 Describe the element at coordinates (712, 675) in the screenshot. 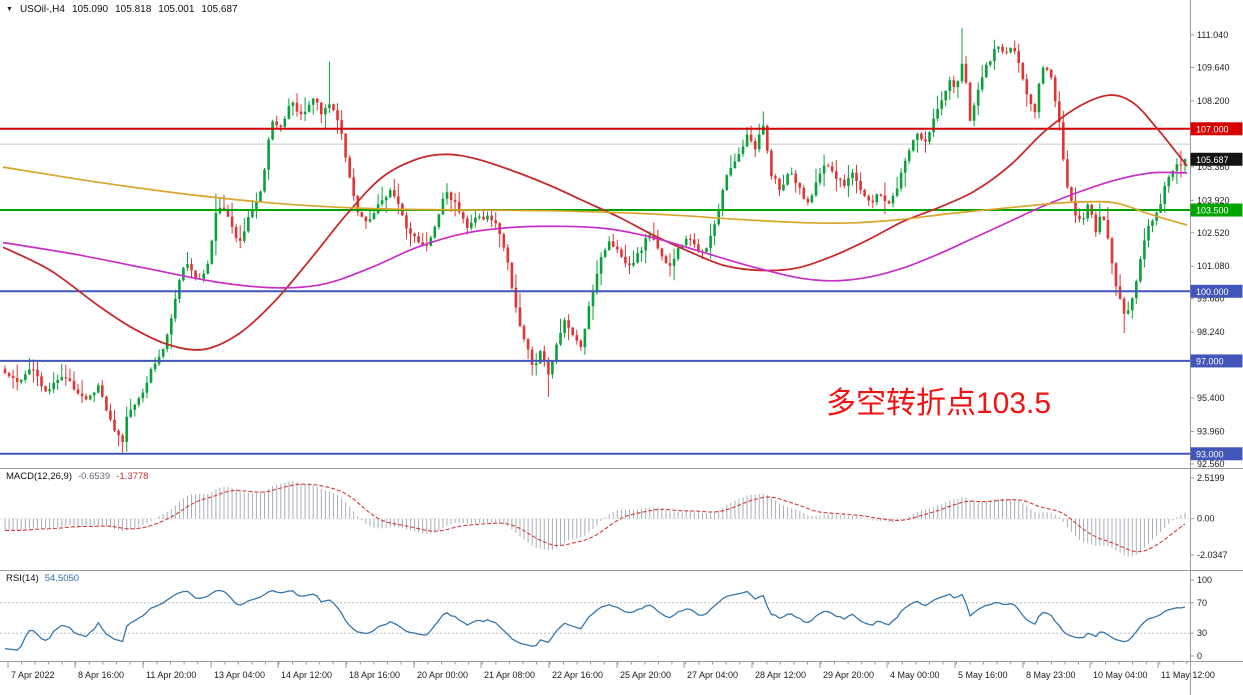

I see `svg-text: 27 Apr 04:00` at that location.